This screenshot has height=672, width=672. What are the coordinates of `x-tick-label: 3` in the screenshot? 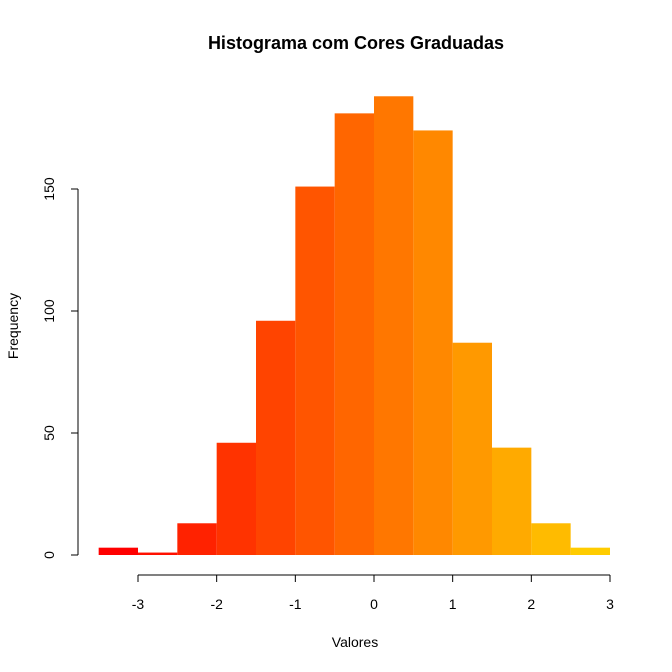 It's located at (610, 604).